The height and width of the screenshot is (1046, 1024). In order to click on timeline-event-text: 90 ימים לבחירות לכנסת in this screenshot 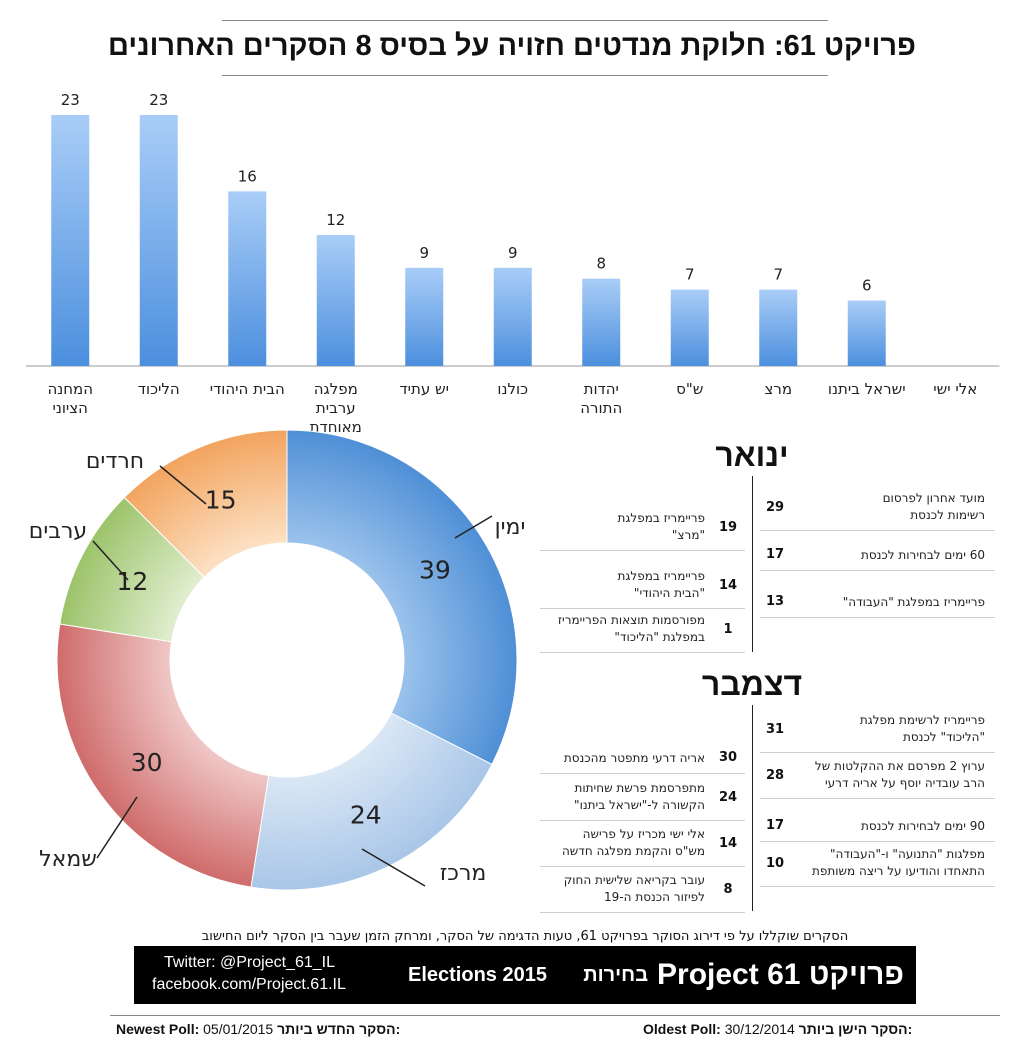, I will do `click(922, 826)`.